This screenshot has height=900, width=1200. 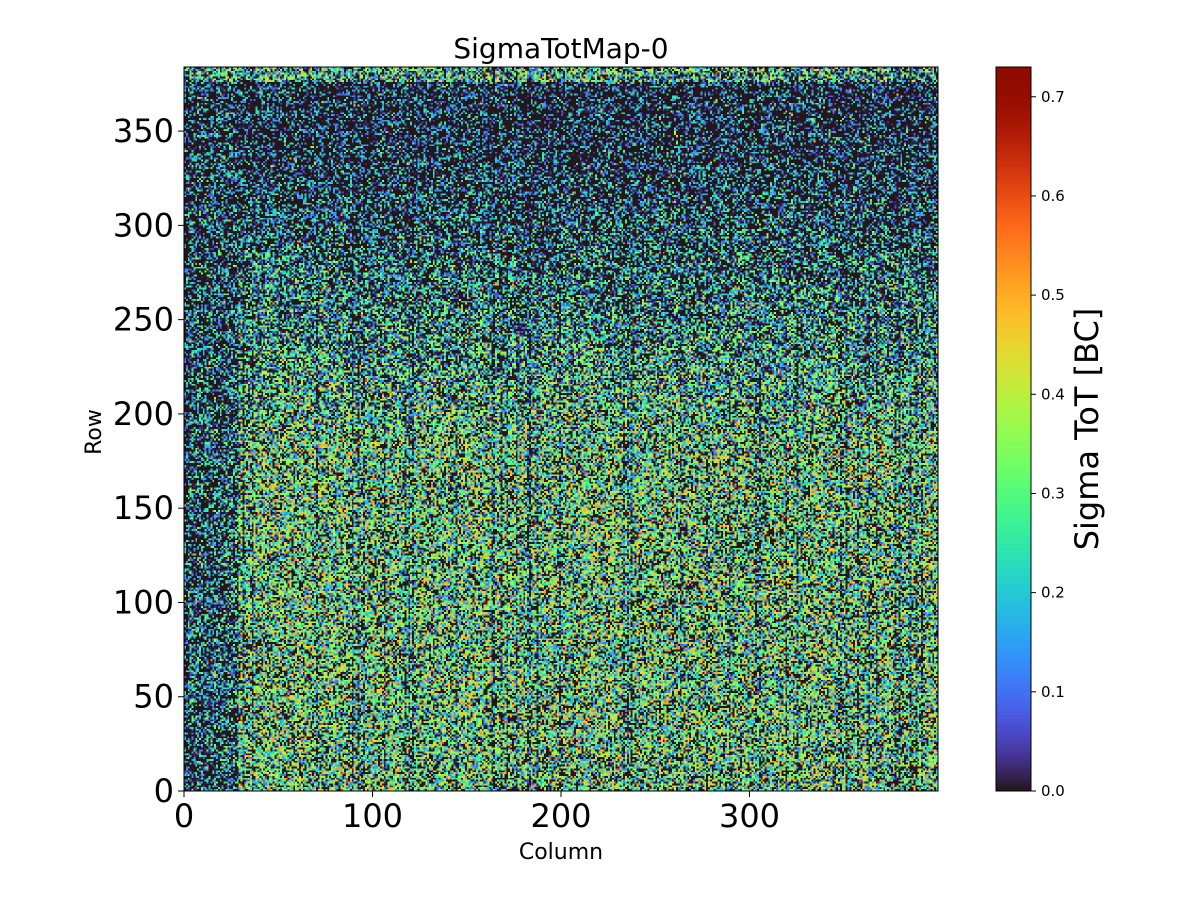 What do you see at coordinates (1053, 791) in the screenshot?
I see `colorbar-tick-label: 0.0` at bounding box center [1053, 791].